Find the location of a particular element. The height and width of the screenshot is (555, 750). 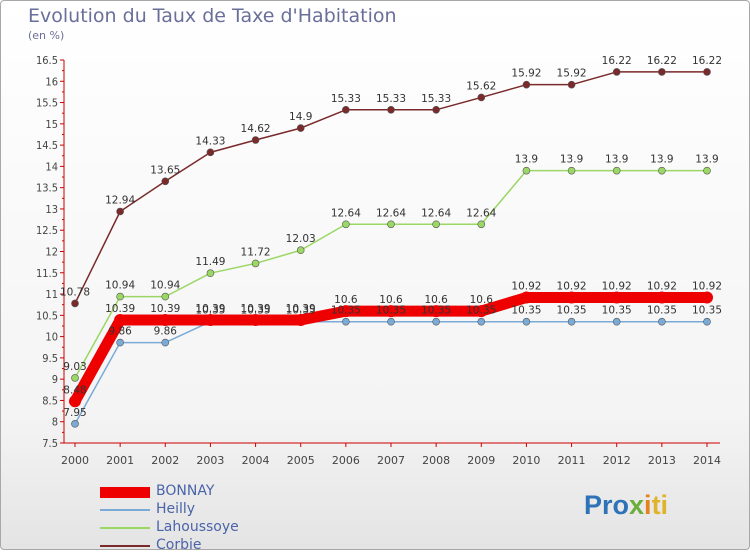

data-label-lahoussoye: 9.03 is located at coordinates (74, 367).